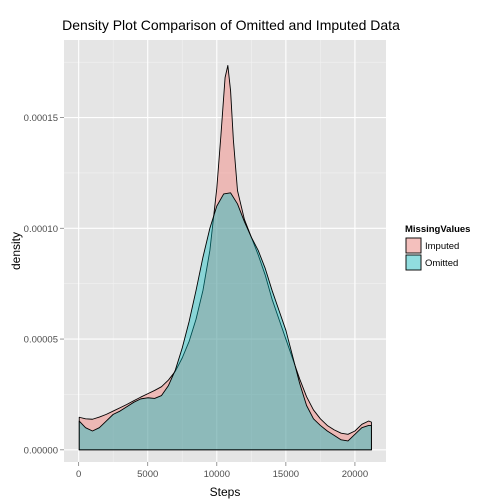 The height and width of the screenshot is (504, 504). I want to click on legend-title: MissingValues, so click(437, 229).